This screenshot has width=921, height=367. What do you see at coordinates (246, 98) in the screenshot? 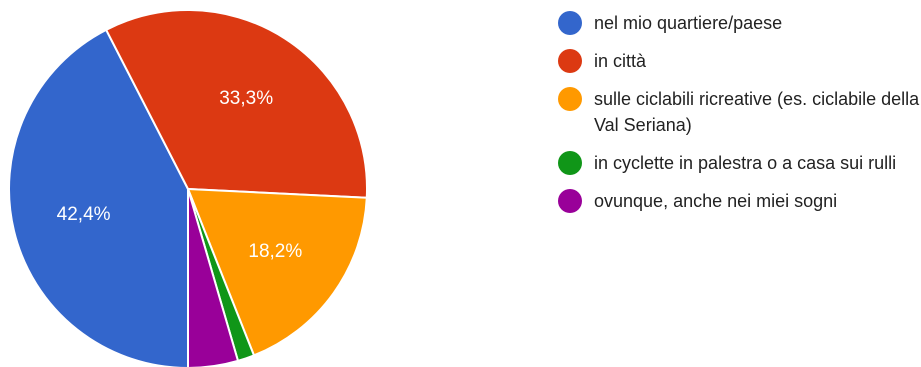
I see `slice-value-label-1: 33,3%` at bounding box center [246, 98].